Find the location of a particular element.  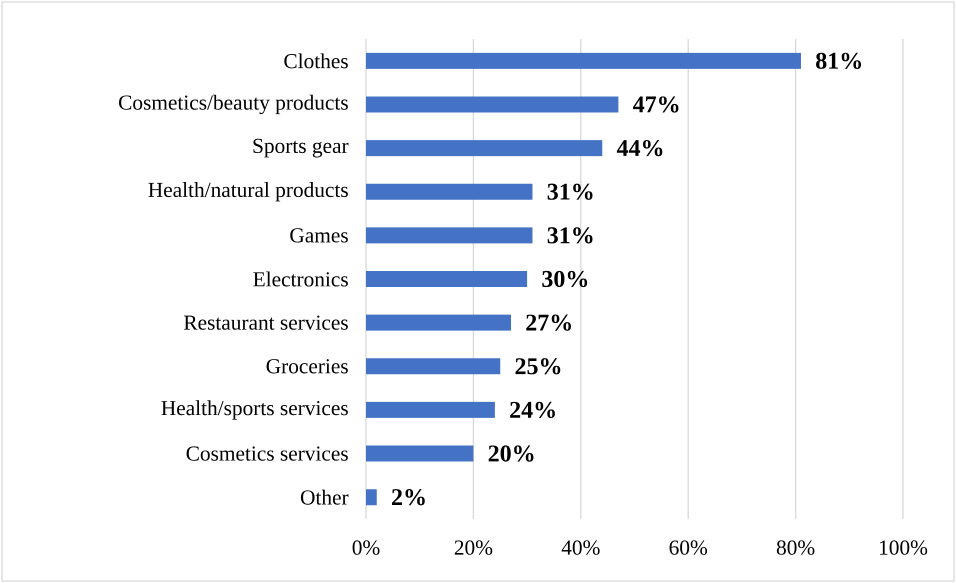

y-tick-label: Other is located at coordinates (324, 497).